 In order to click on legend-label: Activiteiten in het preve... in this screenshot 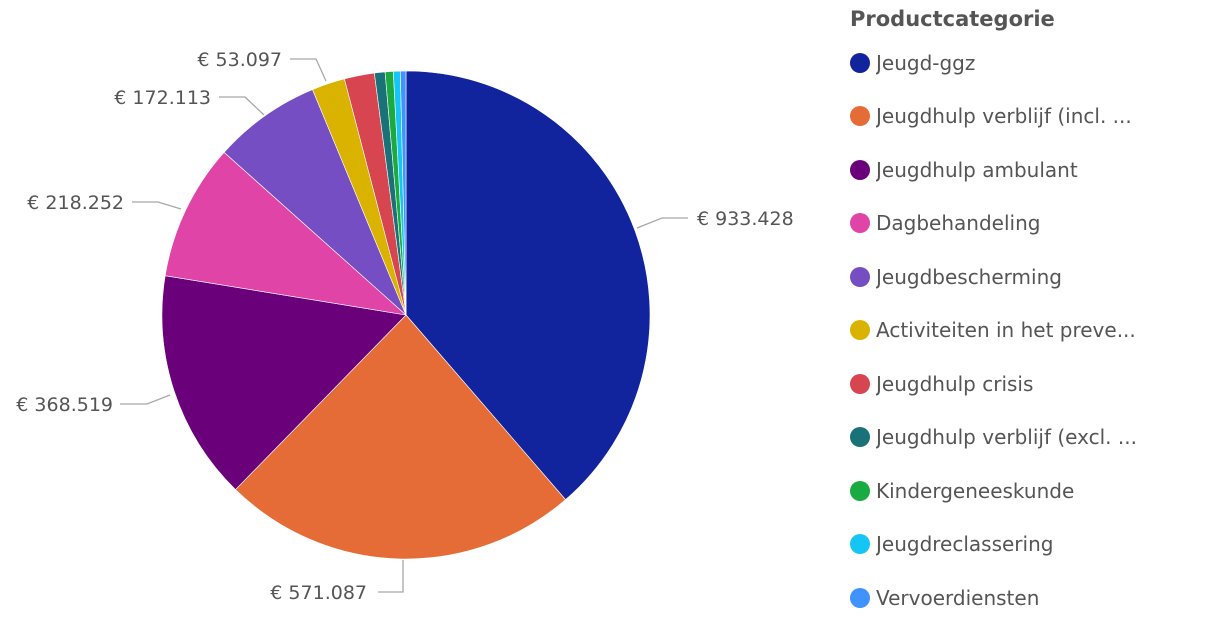, I will do `click(1006, 330)`.